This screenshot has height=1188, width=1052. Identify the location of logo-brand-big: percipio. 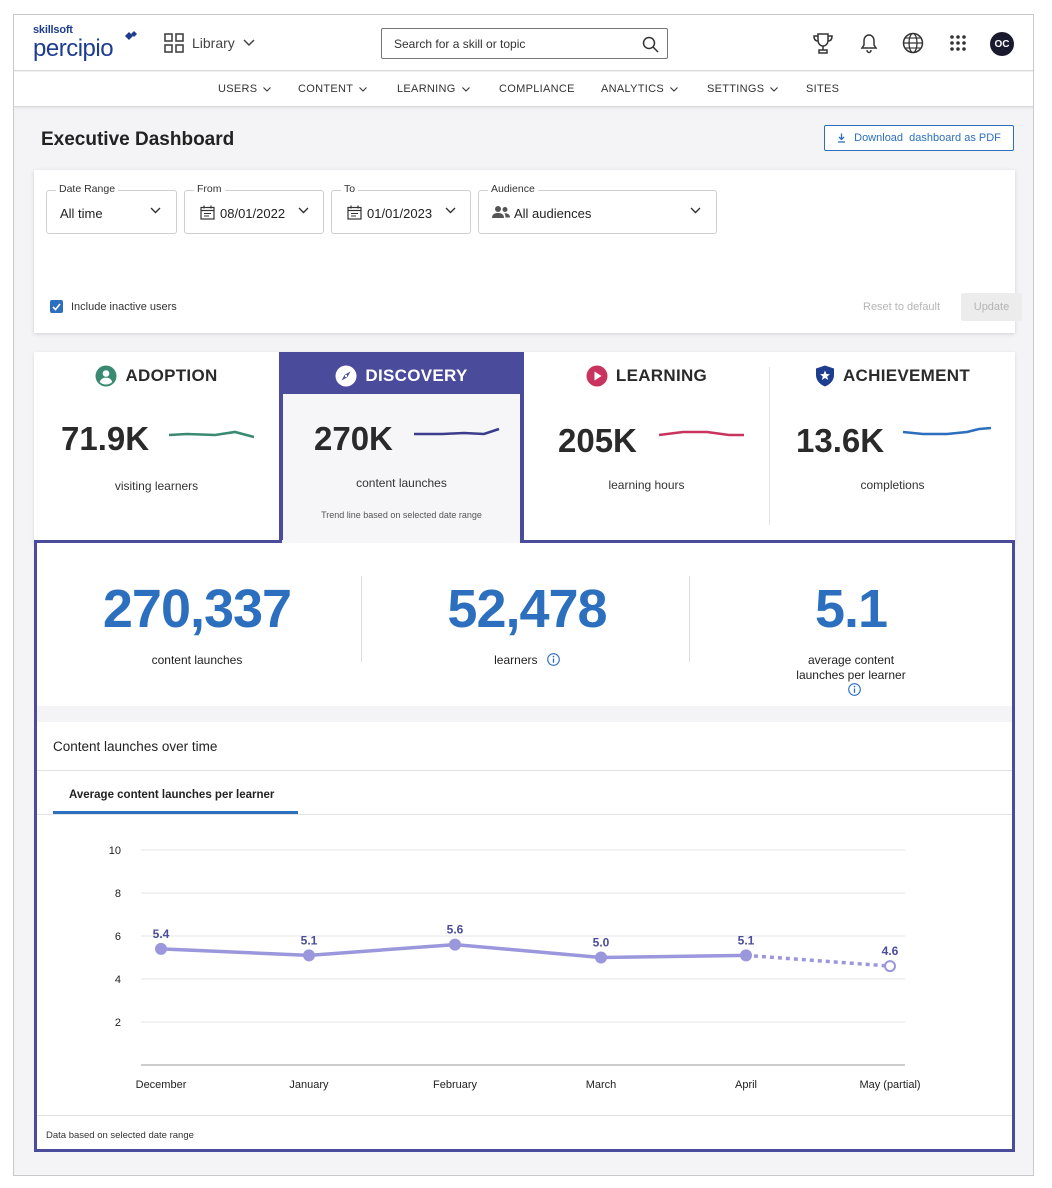
(73, 48).